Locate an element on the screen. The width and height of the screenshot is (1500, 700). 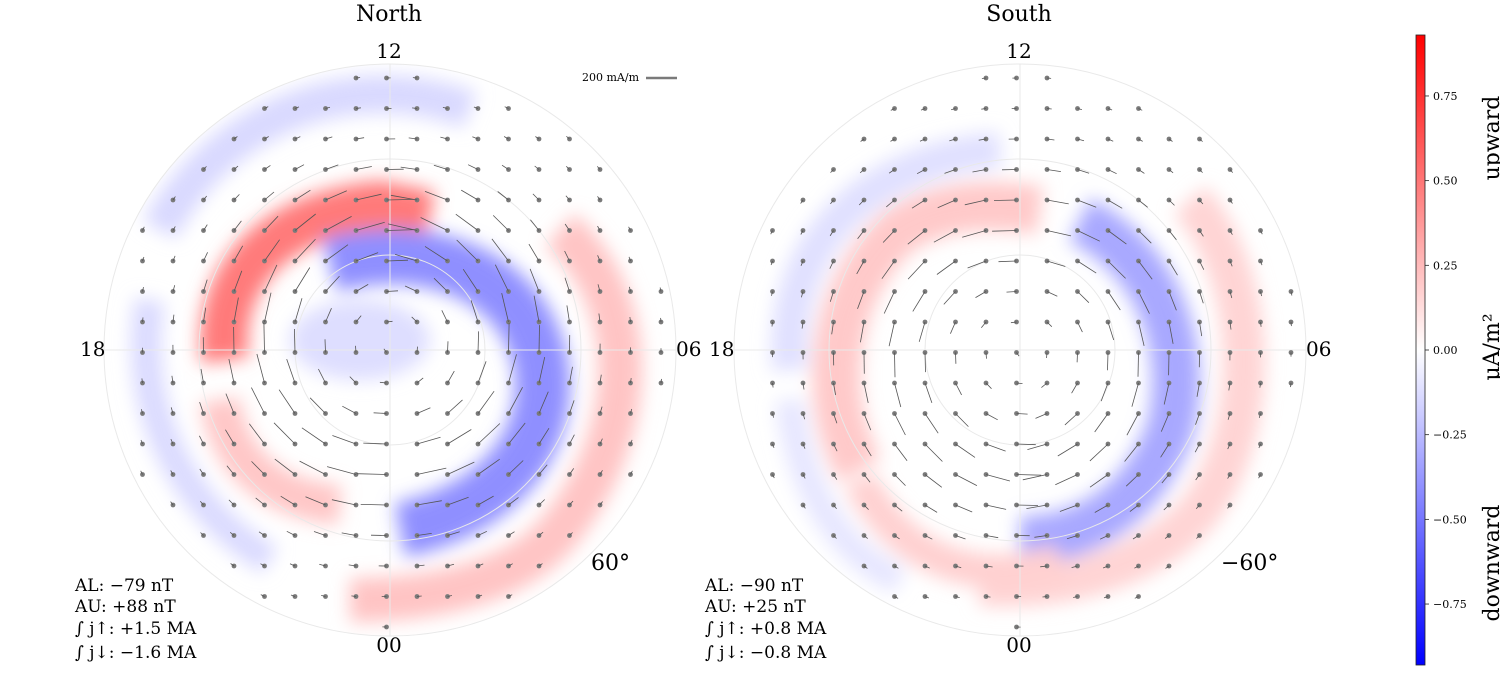
colorbar-upward-label: upward is located at coordinates (1490, 138).